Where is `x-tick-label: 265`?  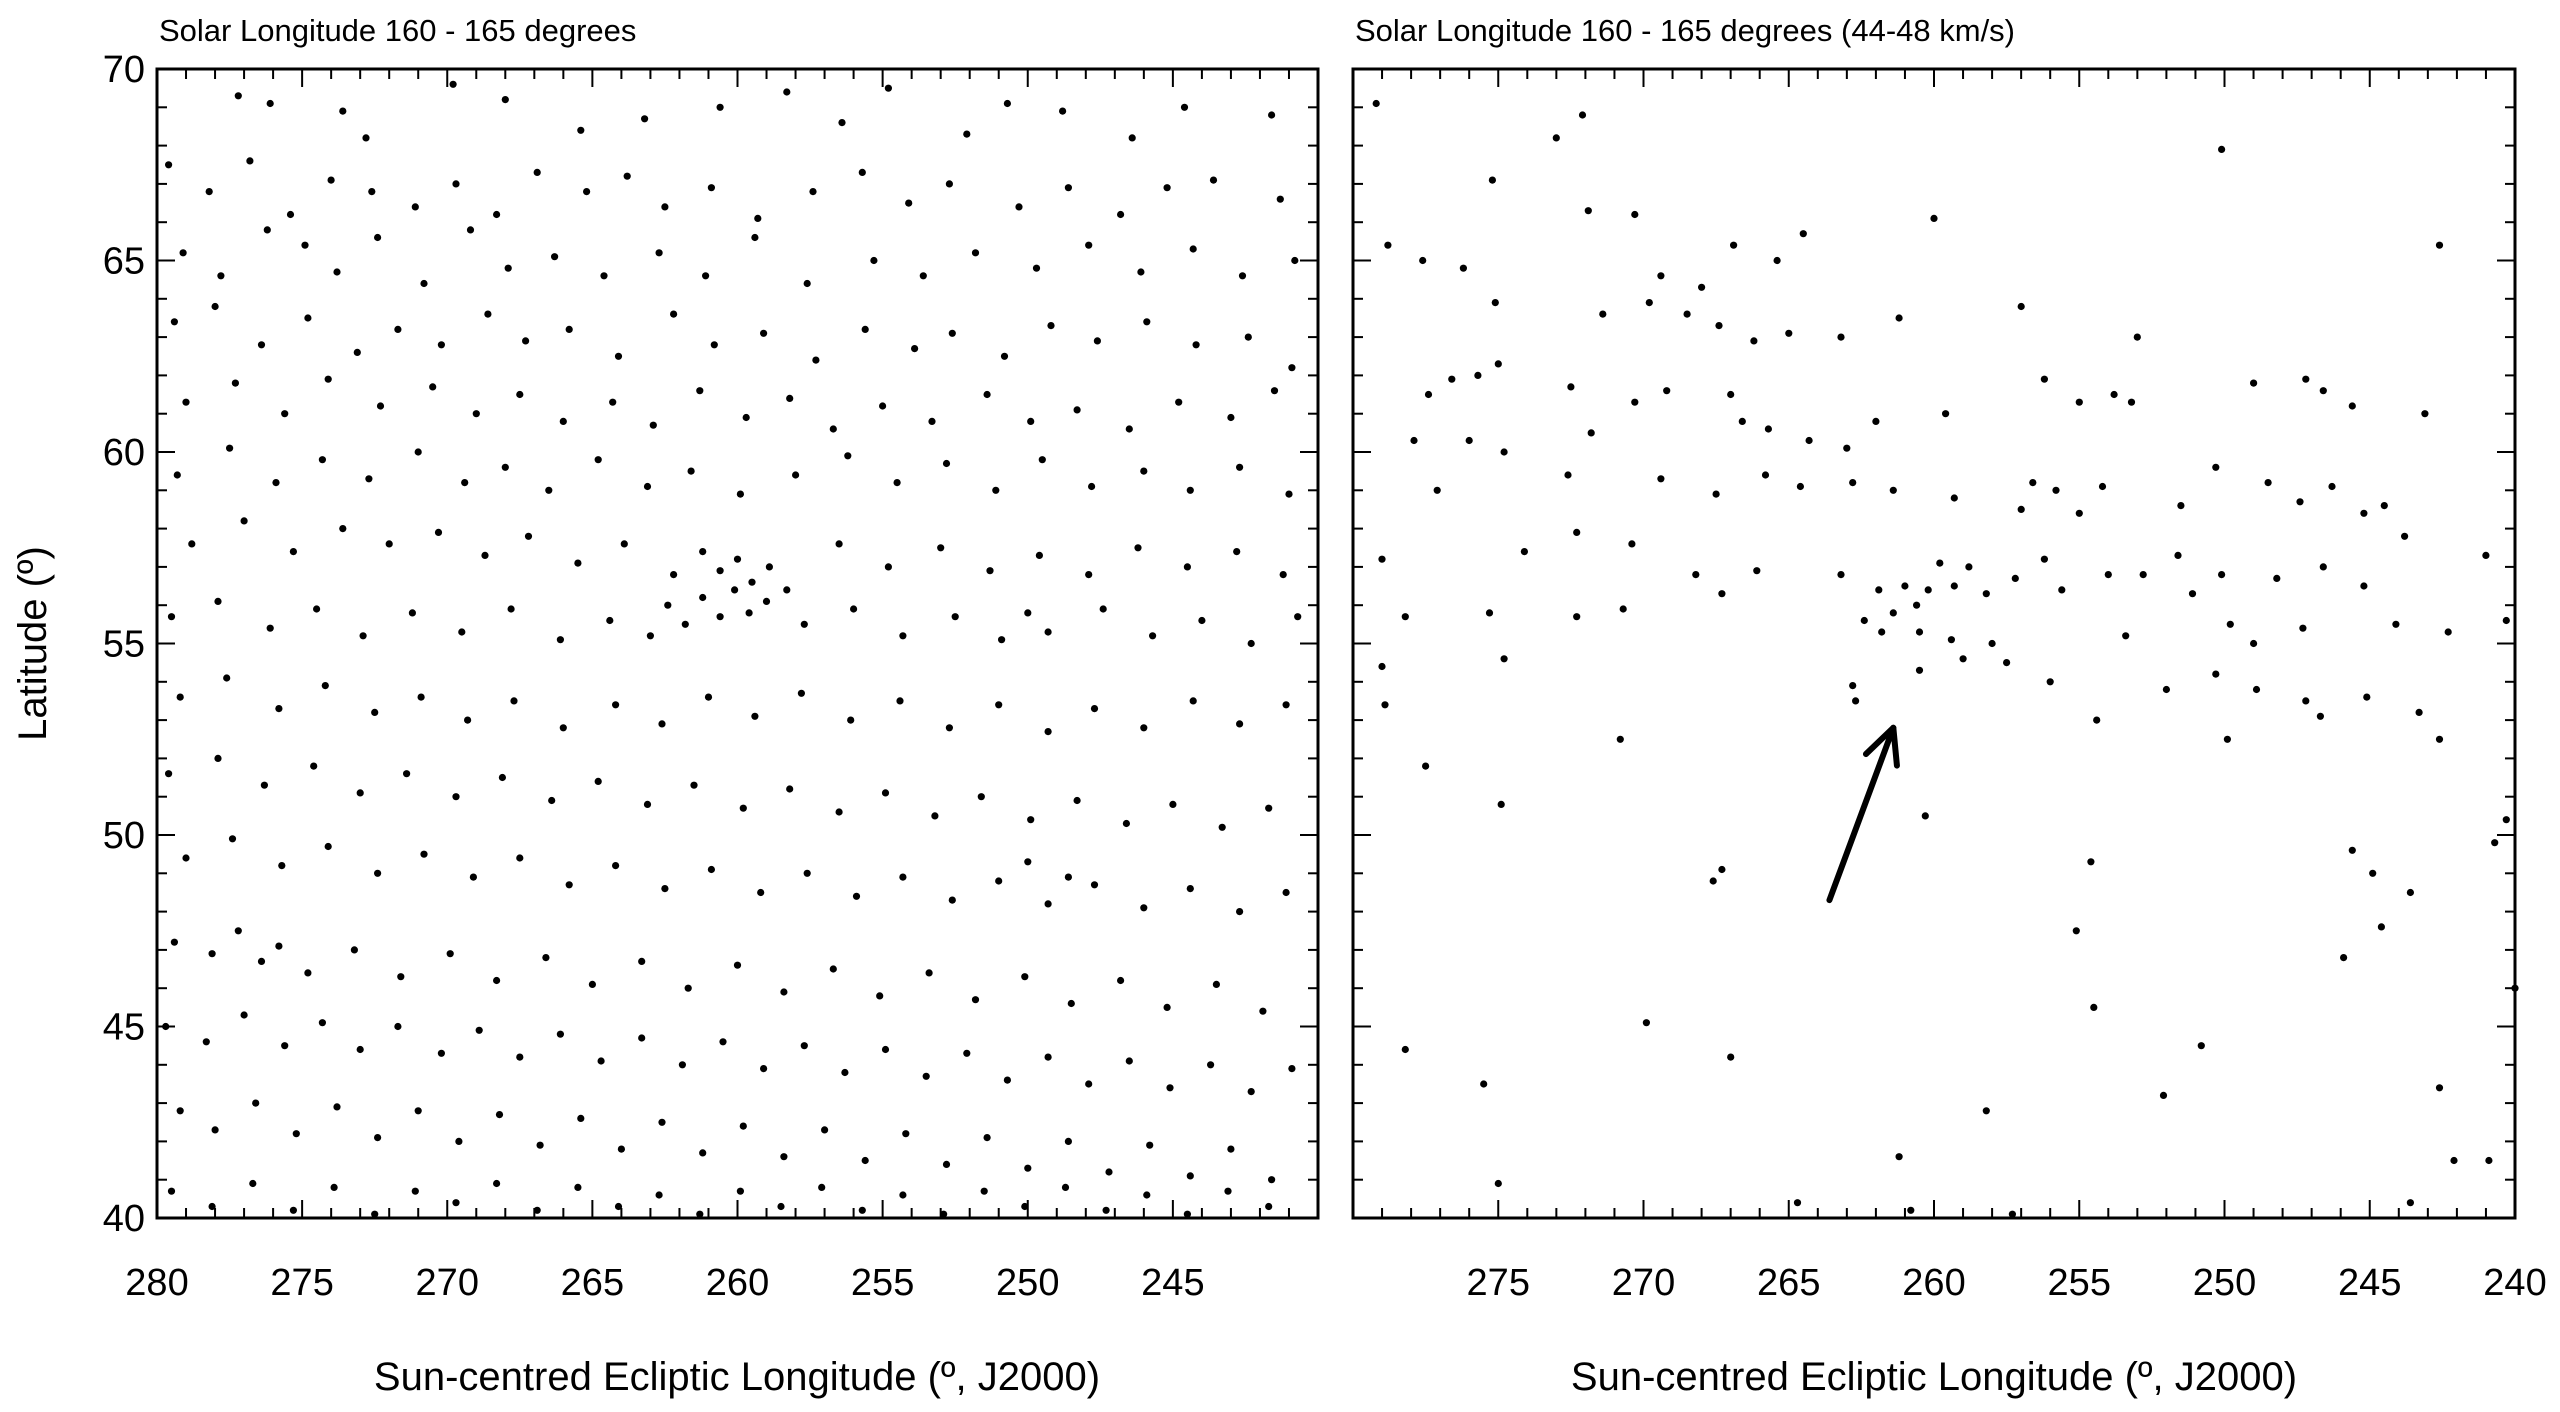
x-tick-label: 265 is located at coordinates (592, 1283).